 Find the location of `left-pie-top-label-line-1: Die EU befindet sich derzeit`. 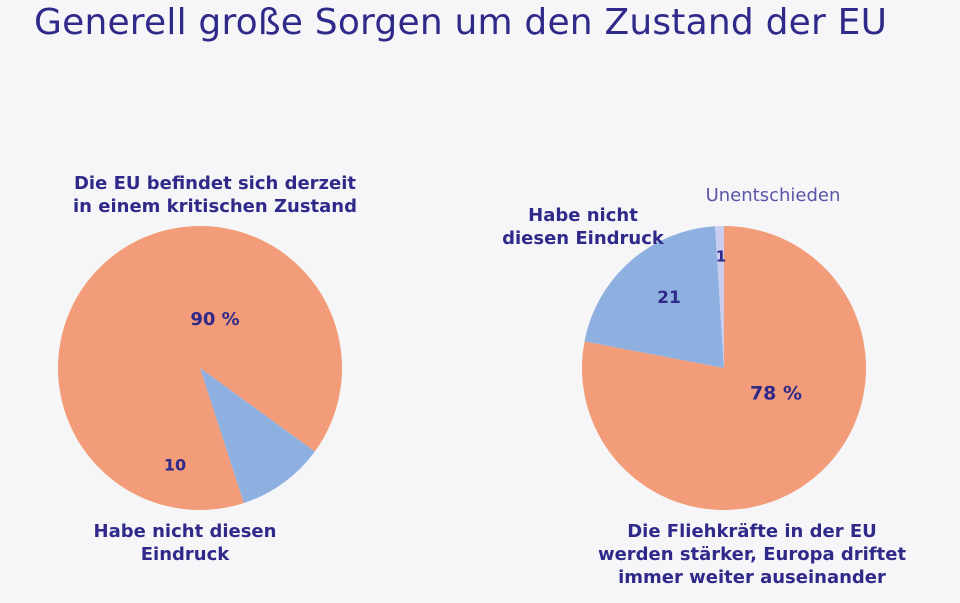

left-pie-top-label-line-1: Die EU befindet sich derzeit is located at coordinates (215, 183).